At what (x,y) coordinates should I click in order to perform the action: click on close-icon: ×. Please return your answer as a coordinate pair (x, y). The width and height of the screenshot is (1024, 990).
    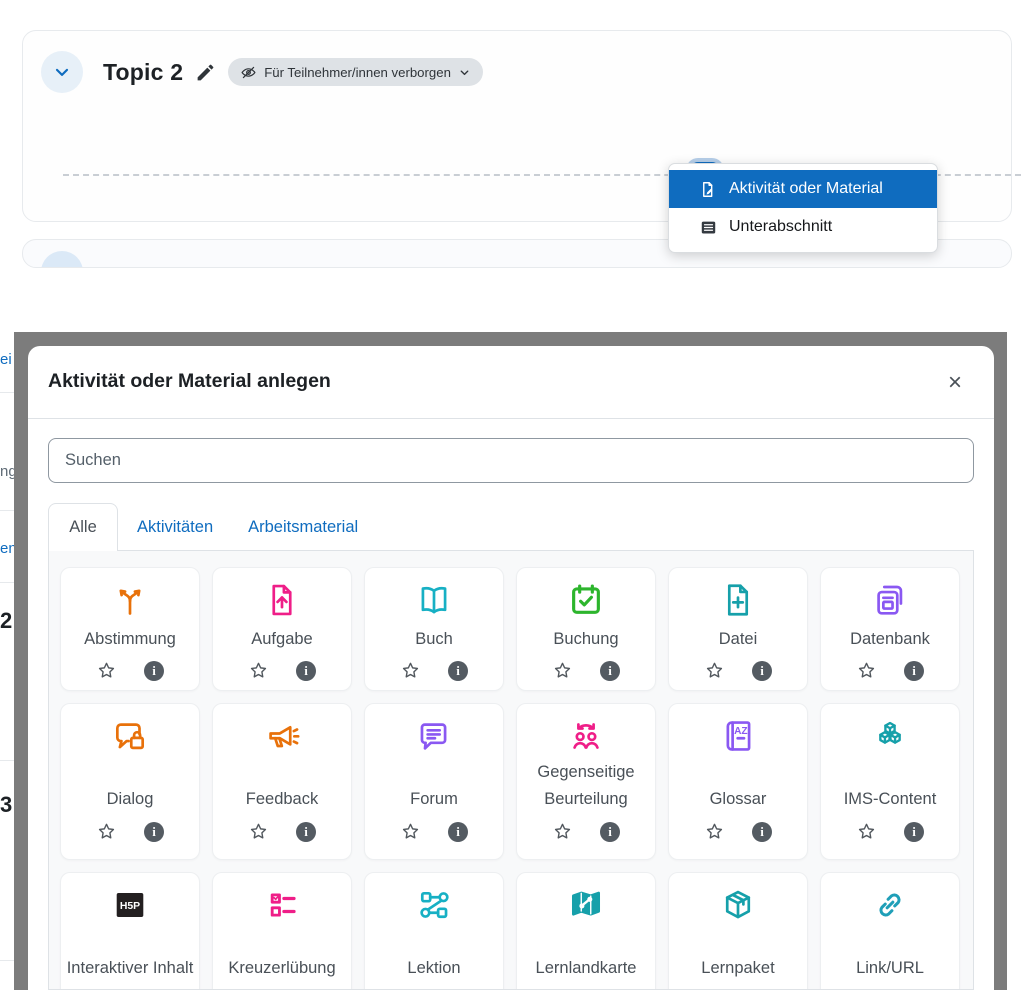
    Looking at the image, I should click on (955, 383).